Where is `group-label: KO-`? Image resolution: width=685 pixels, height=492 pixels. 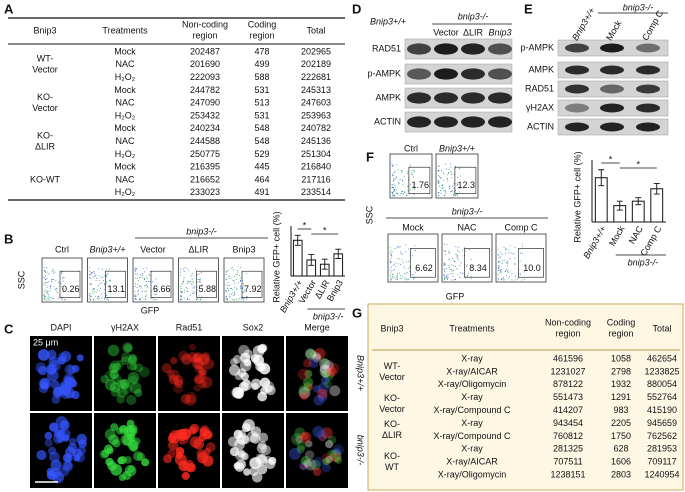 group-label: KO- is located at coordinates (392, 398).